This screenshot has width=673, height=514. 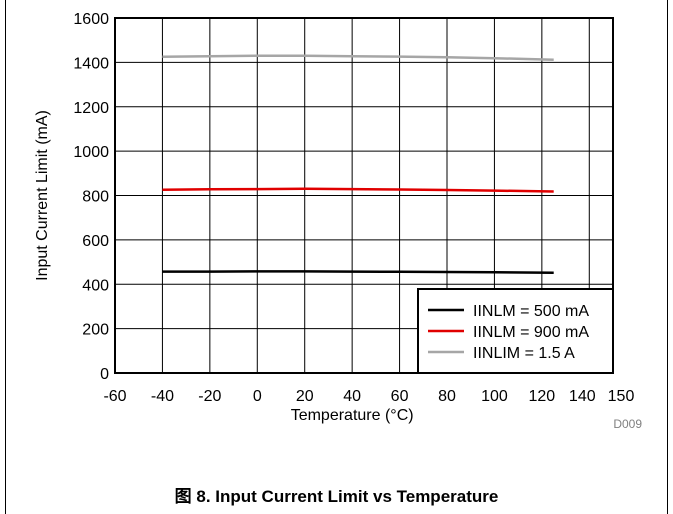 What do you see at coordinates (91, 108) in the screenshot?
I see `y-tick-label: 1200` at bounding box center [91, 108].